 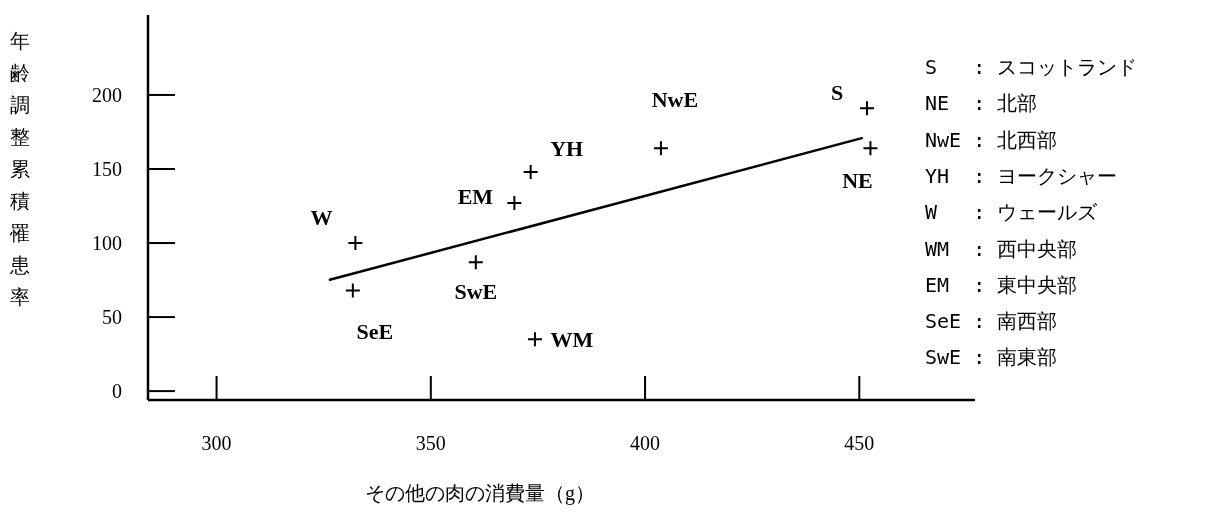 I want to click on annotation: WM, so click(x=572, y=340).